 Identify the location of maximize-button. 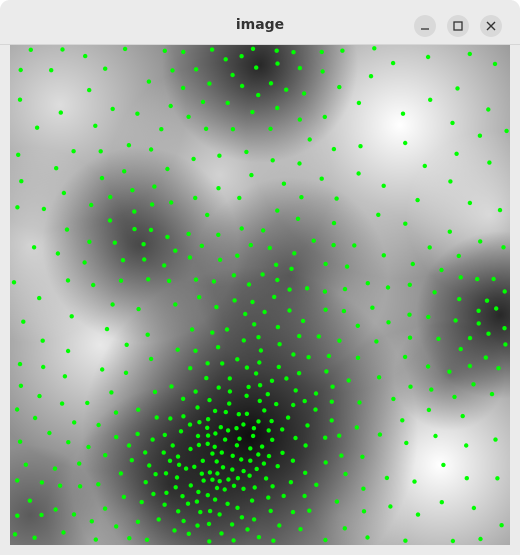
(458, 26).